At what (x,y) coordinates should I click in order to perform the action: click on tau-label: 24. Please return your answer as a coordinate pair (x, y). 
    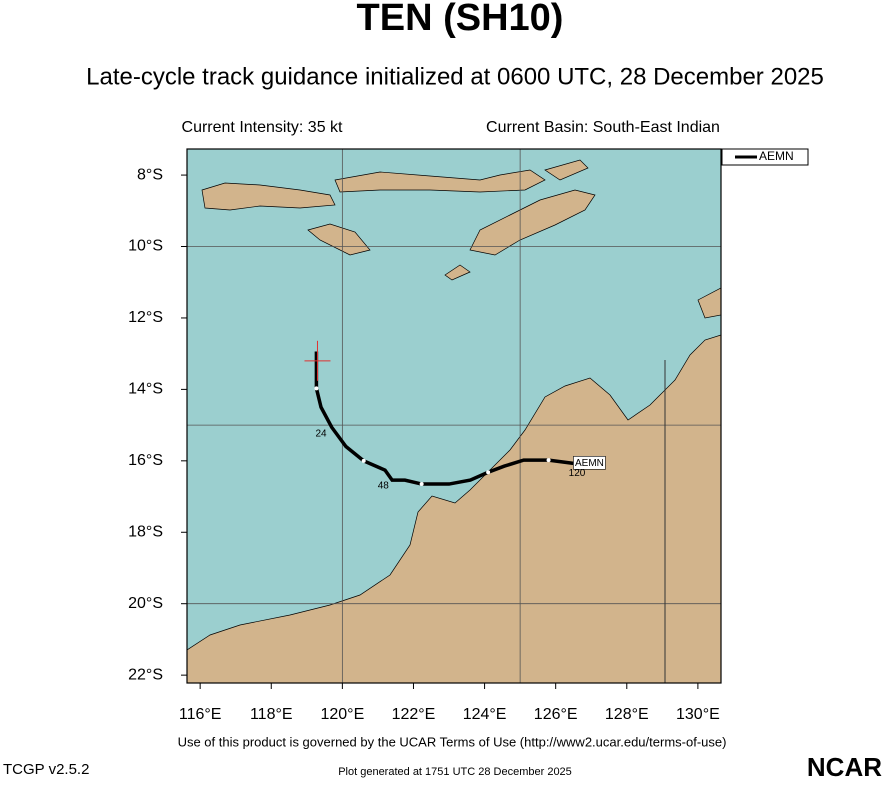
    Looking at the image, I should click on (321, 434).